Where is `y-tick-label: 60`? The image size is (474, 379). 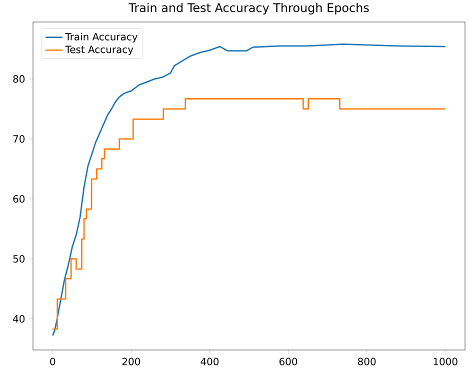
y-tick-label: 60 is located at coordinates (19, 199).